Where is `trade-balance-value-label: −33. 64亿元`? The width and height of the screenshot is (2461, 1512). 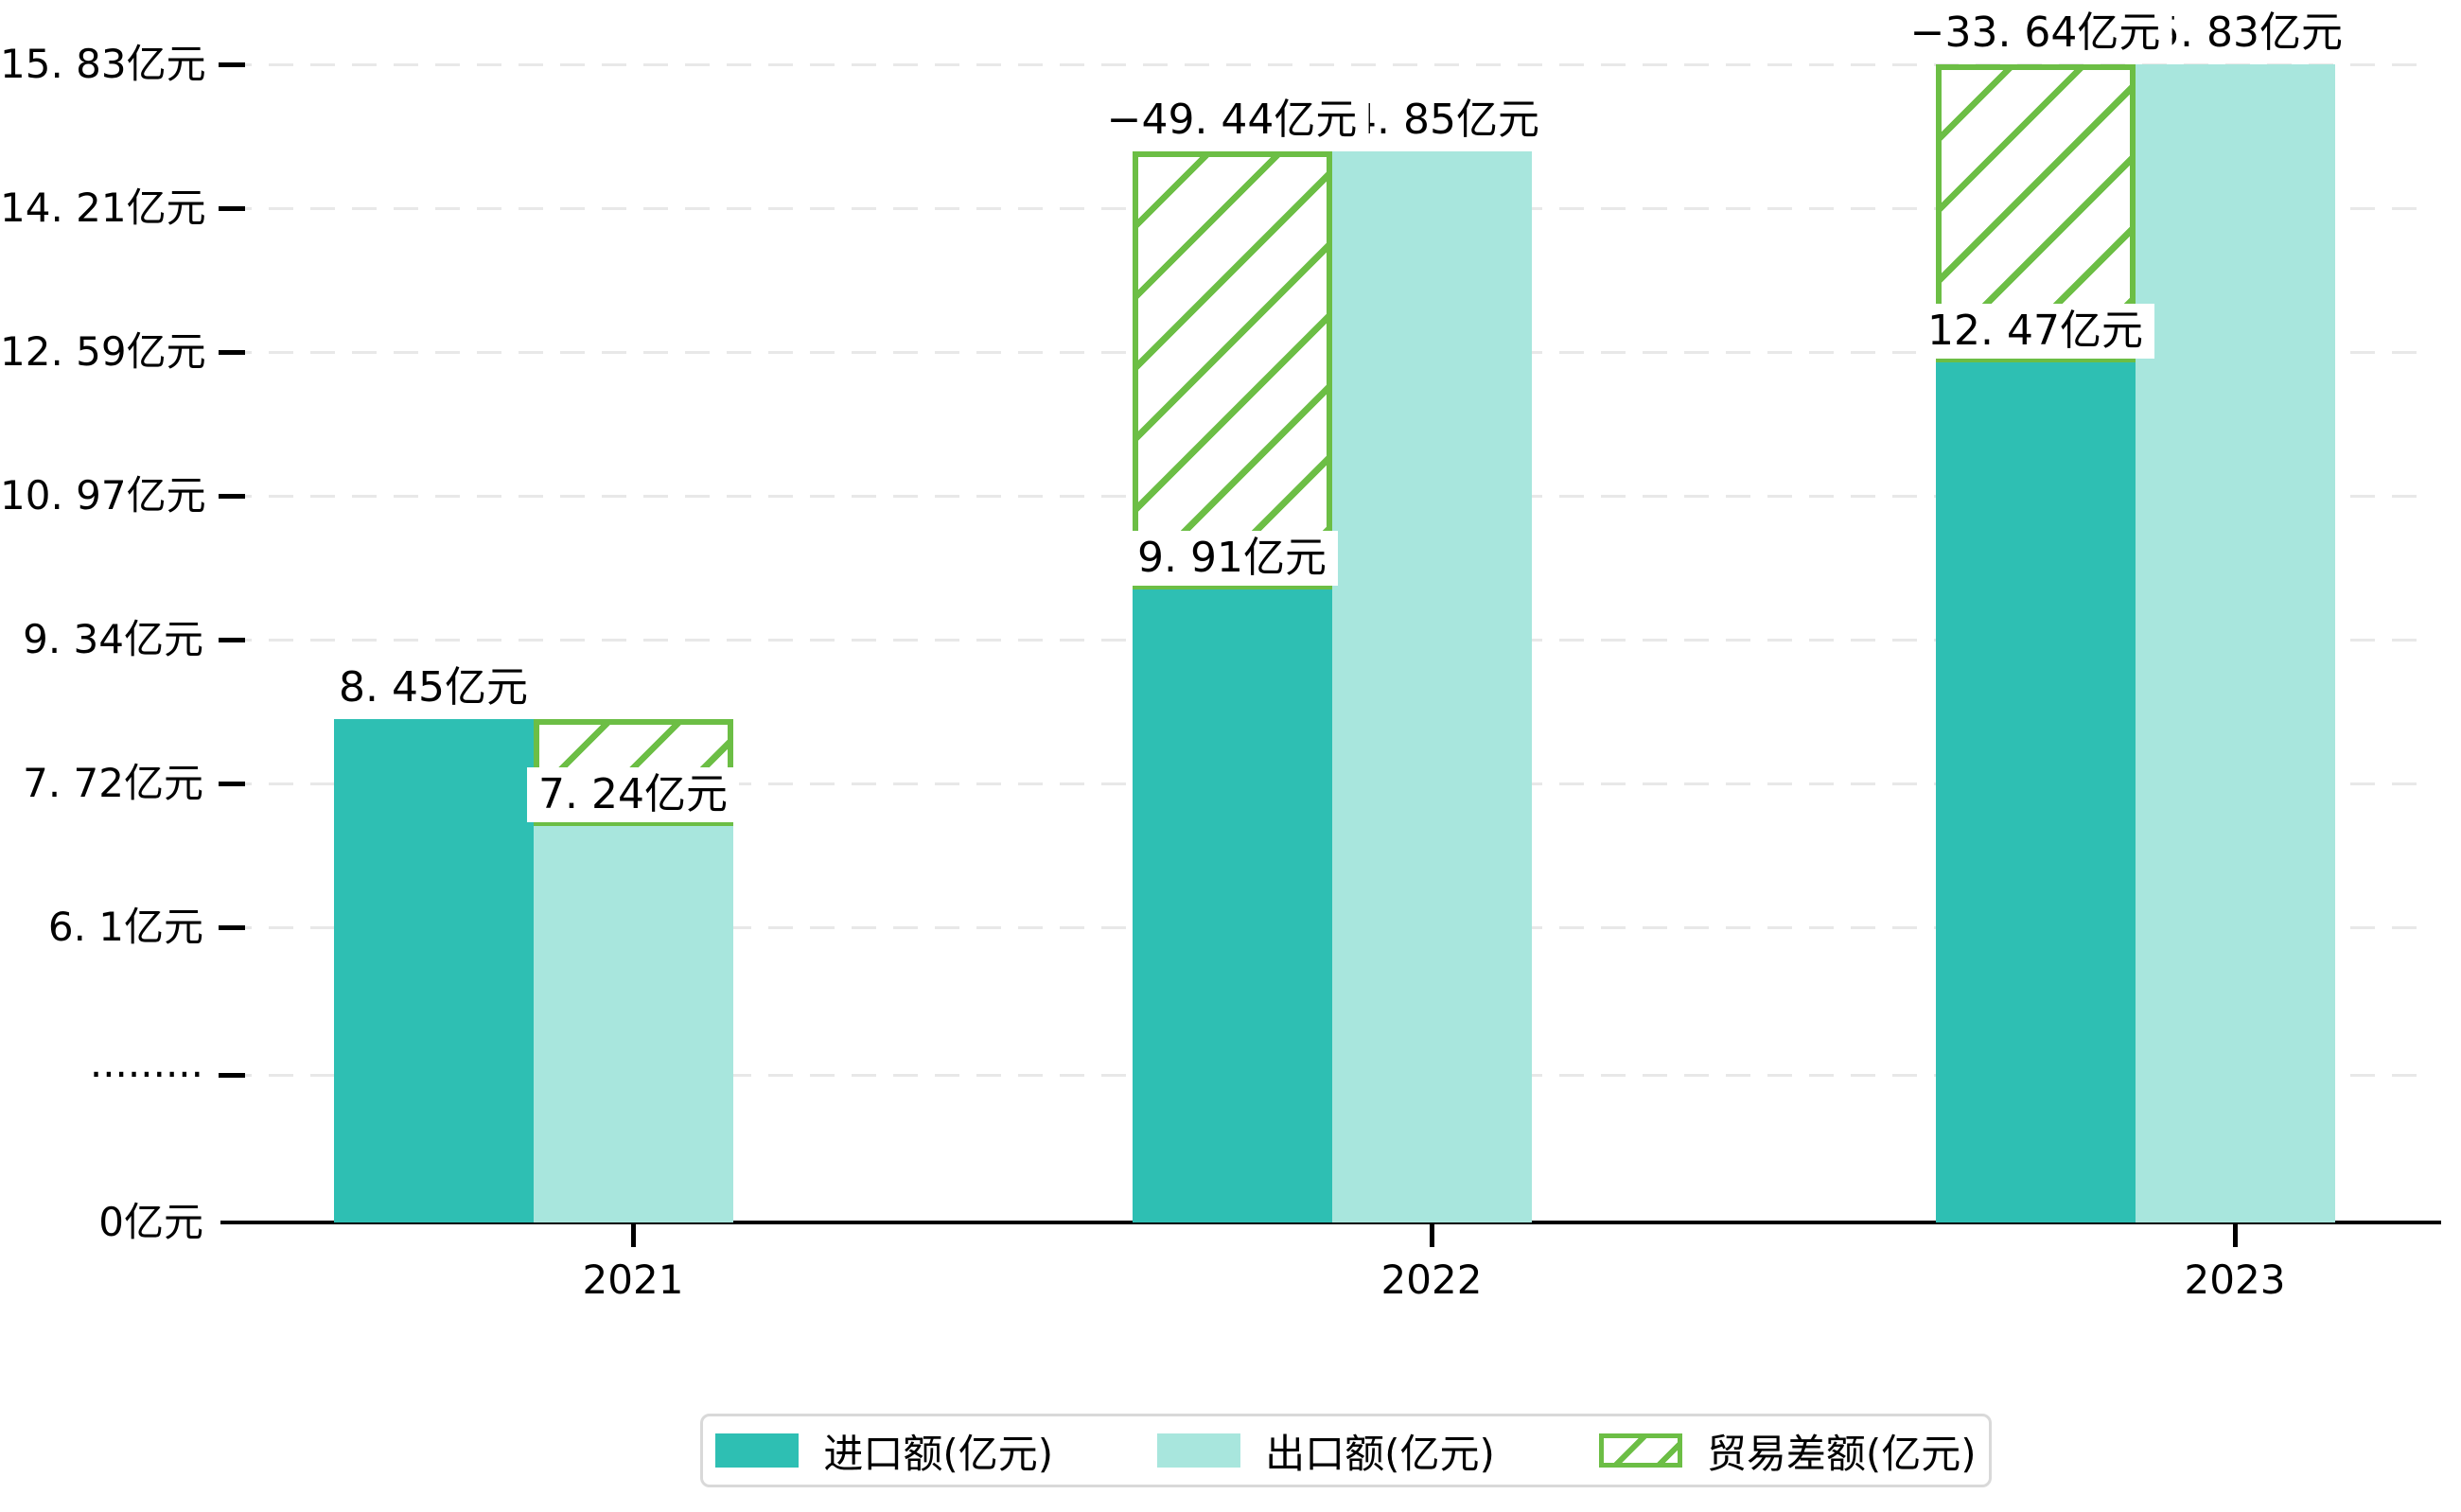 trade-balance-value-label: −33. 64亿元 is located at coordinates (2035, 33).